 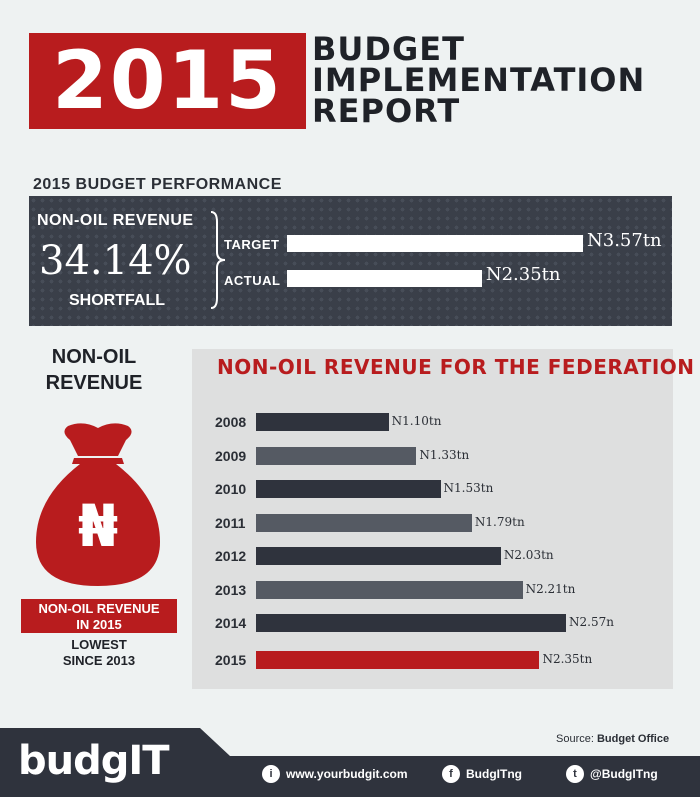 I want to click on category-label-2011: 2011, so click(x=230, y=522).